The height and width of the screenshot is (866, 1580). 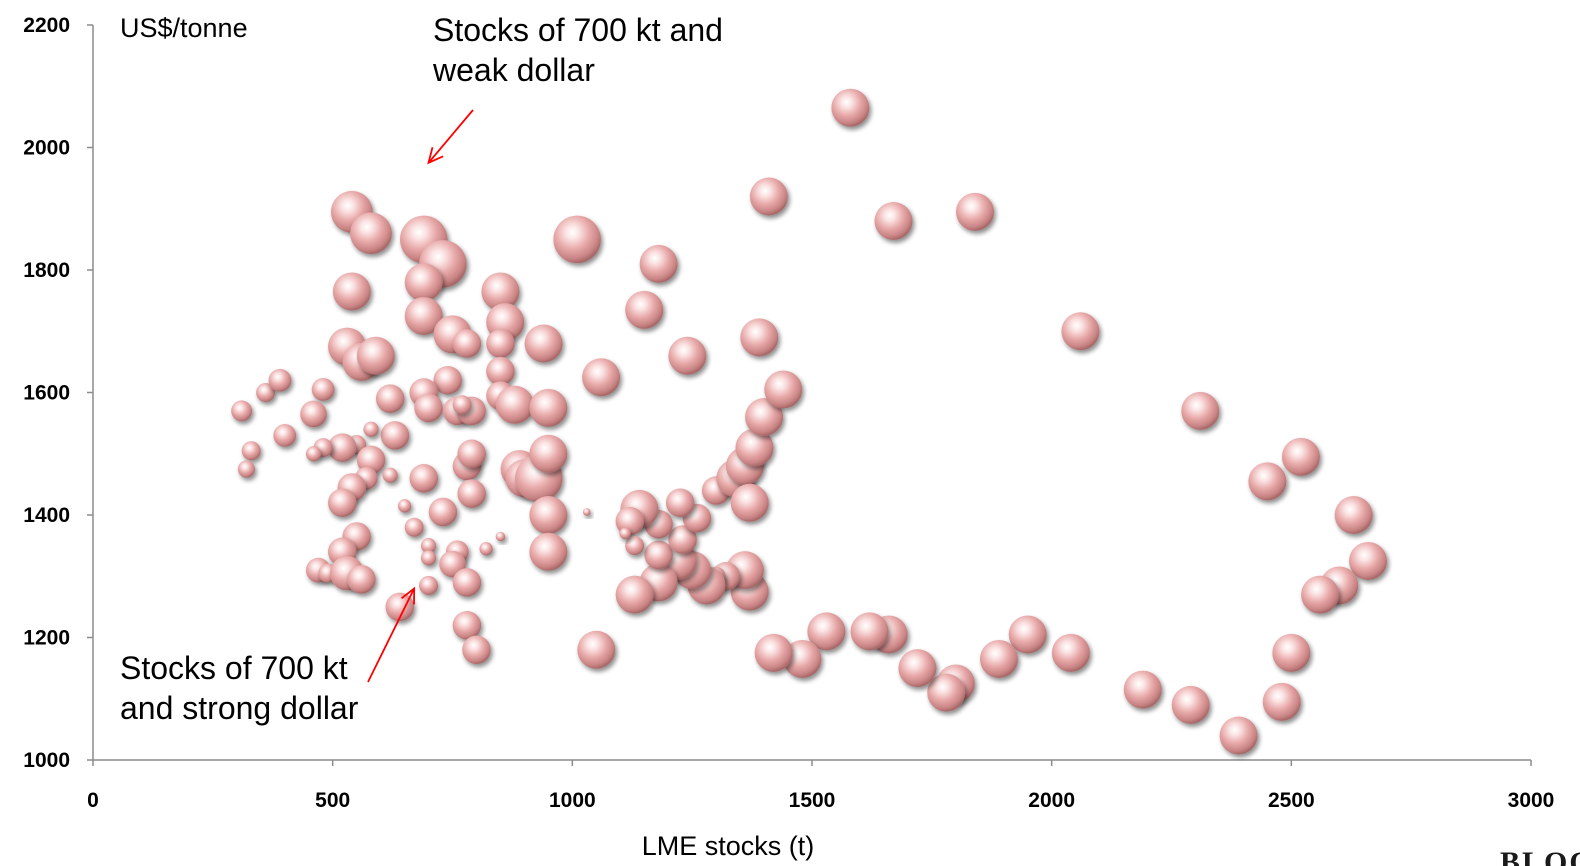 I want to click on y-tick-label: 1400, so click(x=46, y=515).